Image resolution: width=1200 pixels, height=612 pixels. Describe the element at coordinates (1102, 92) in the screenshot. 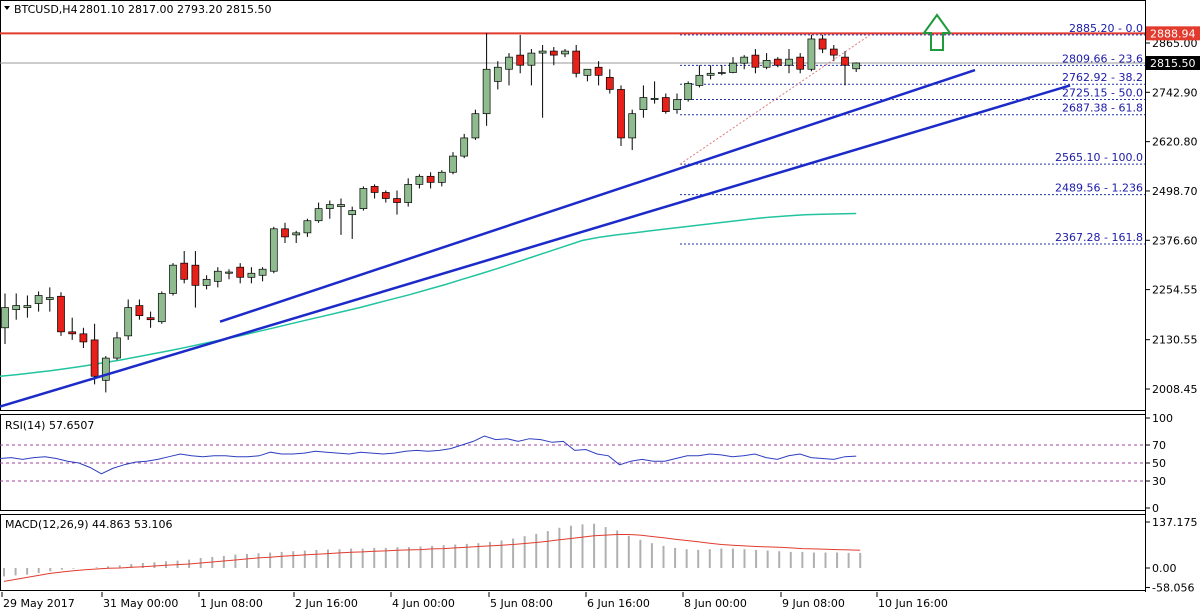

I see `fib-level-label: 2725.15 - 50.0` at that location.